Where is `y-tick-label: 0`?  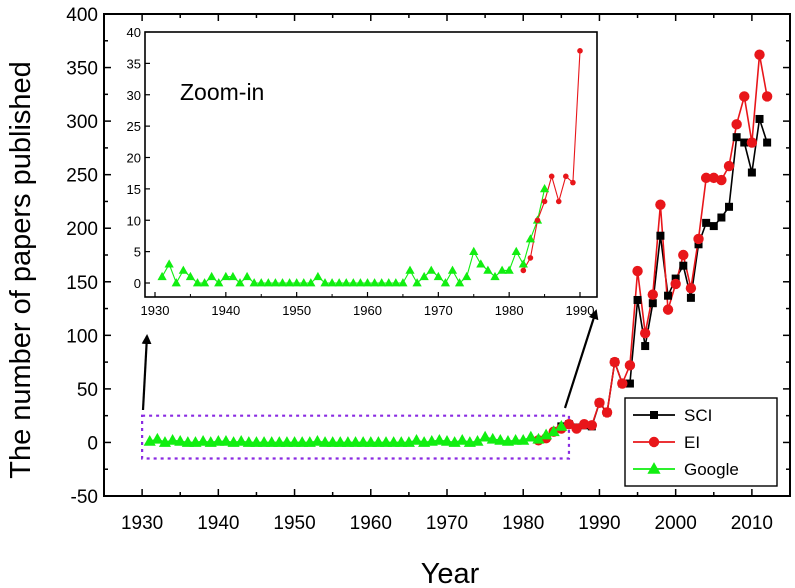
y-tick-label: 0 is located at coordinates (92, 443).